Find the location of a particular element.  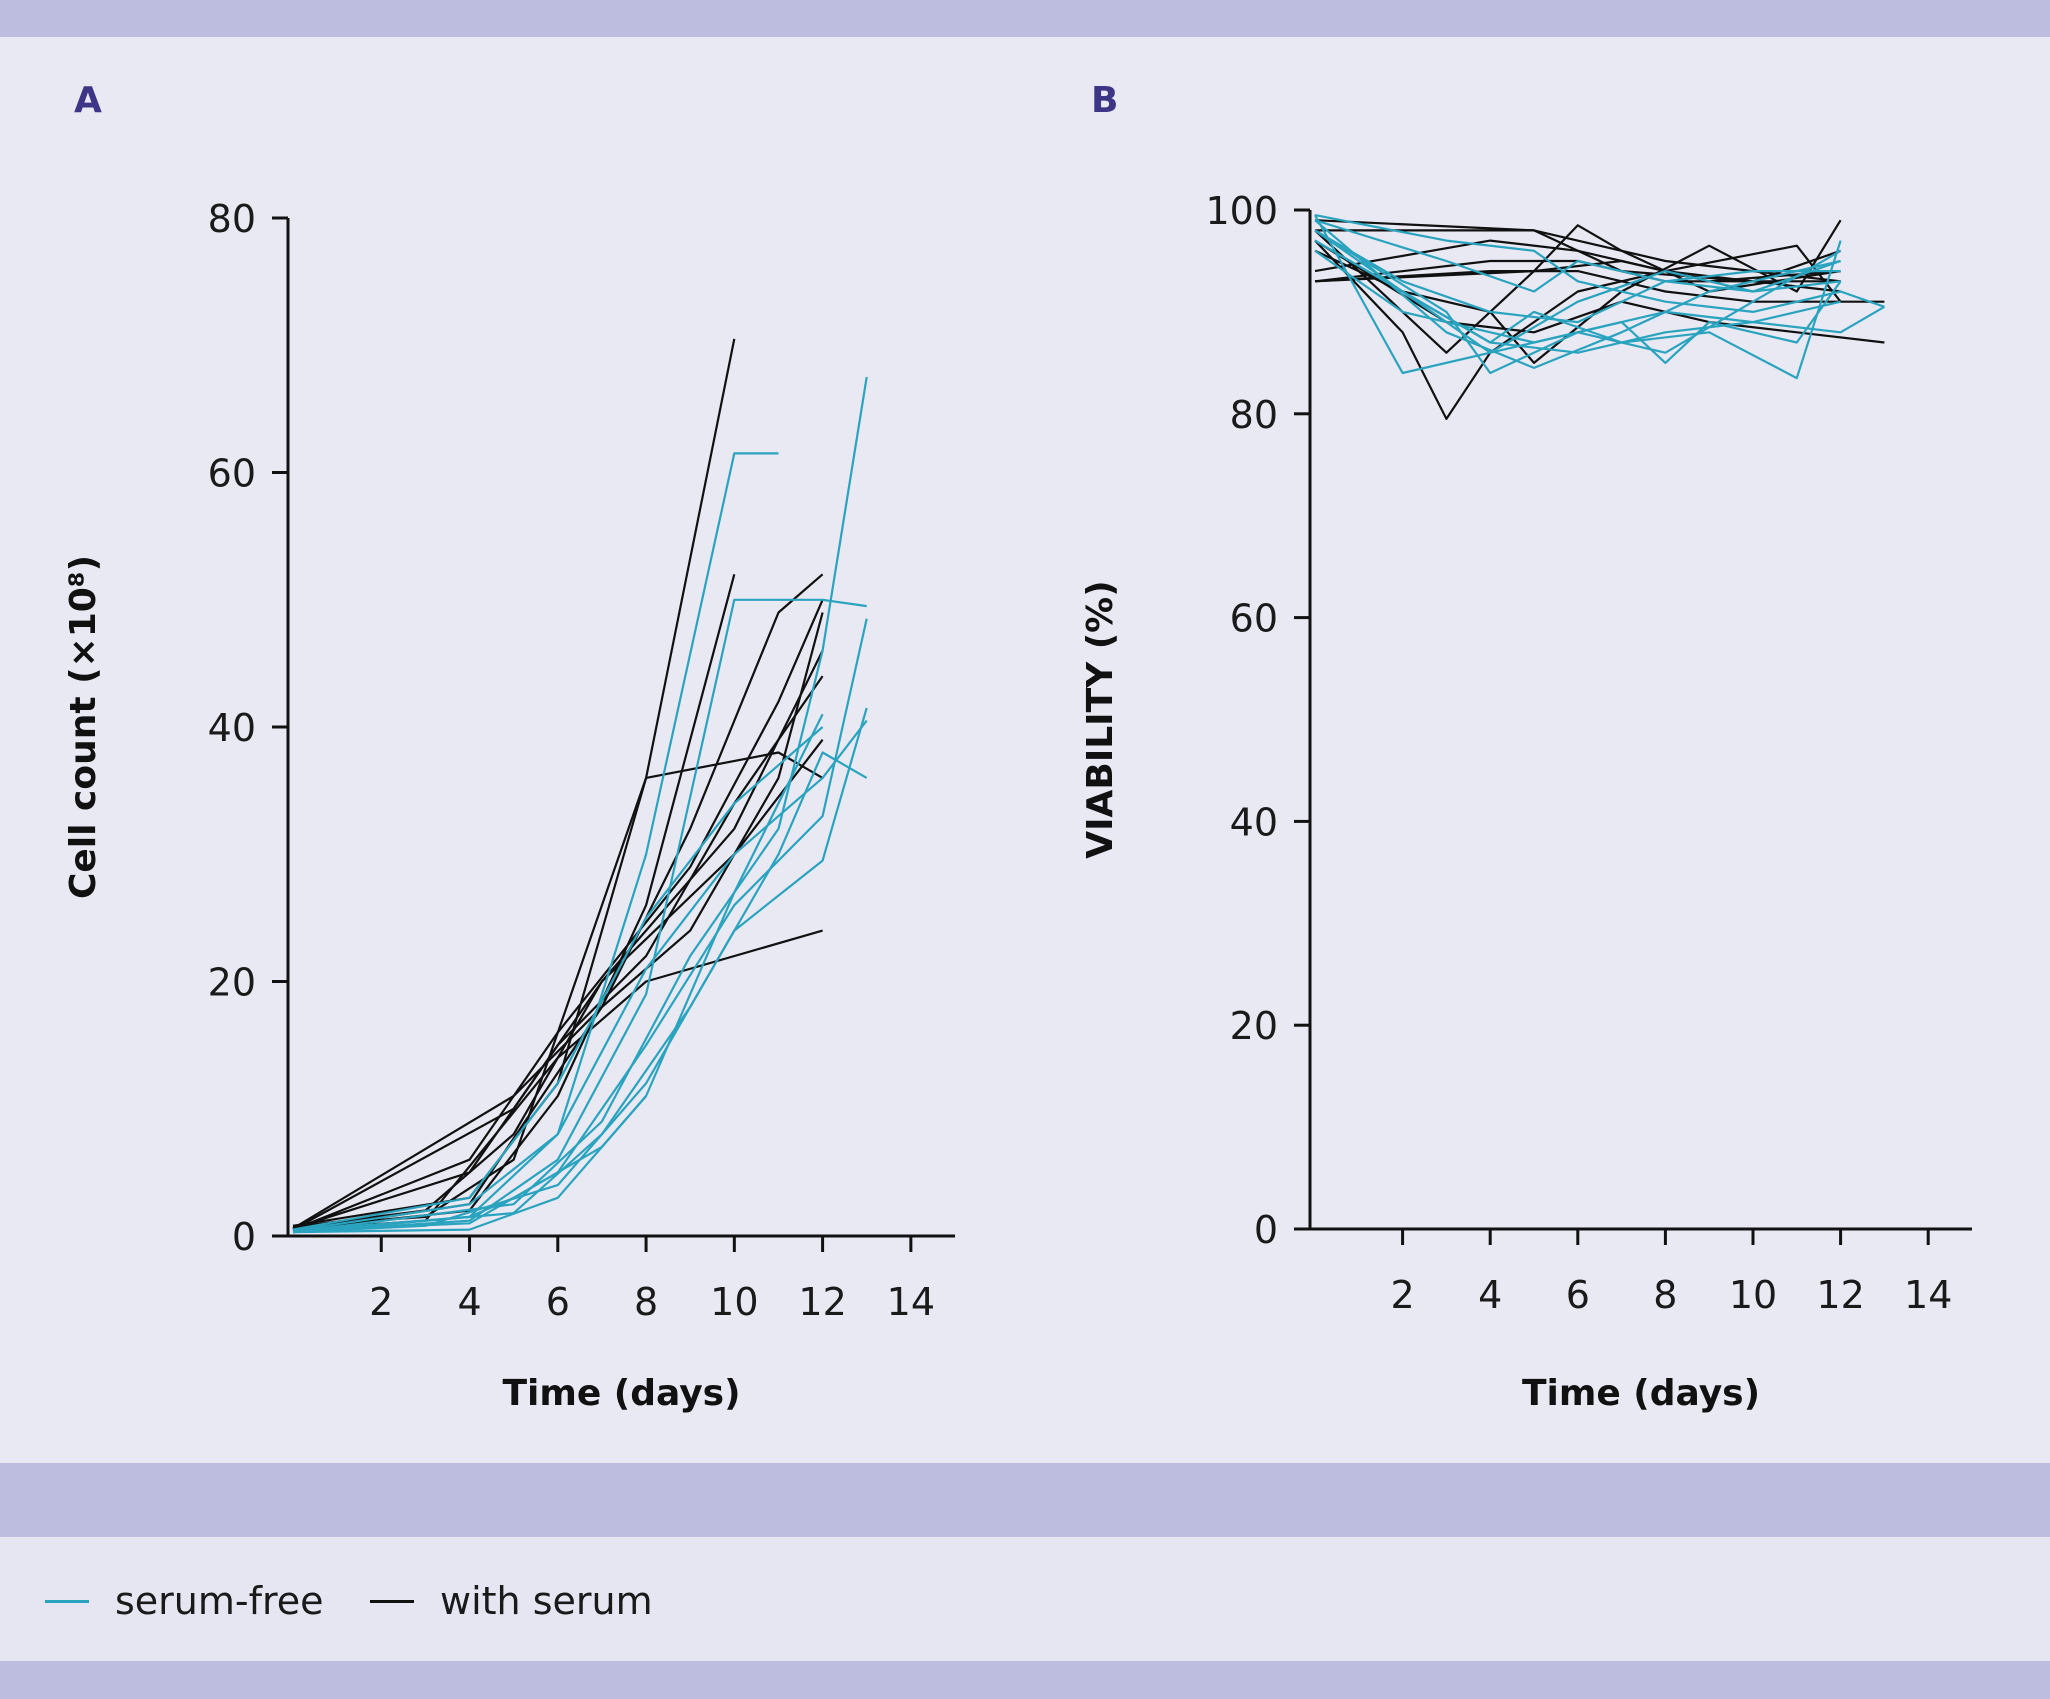

series-line-a-4-with-serum is located at coordinates (558, 915).